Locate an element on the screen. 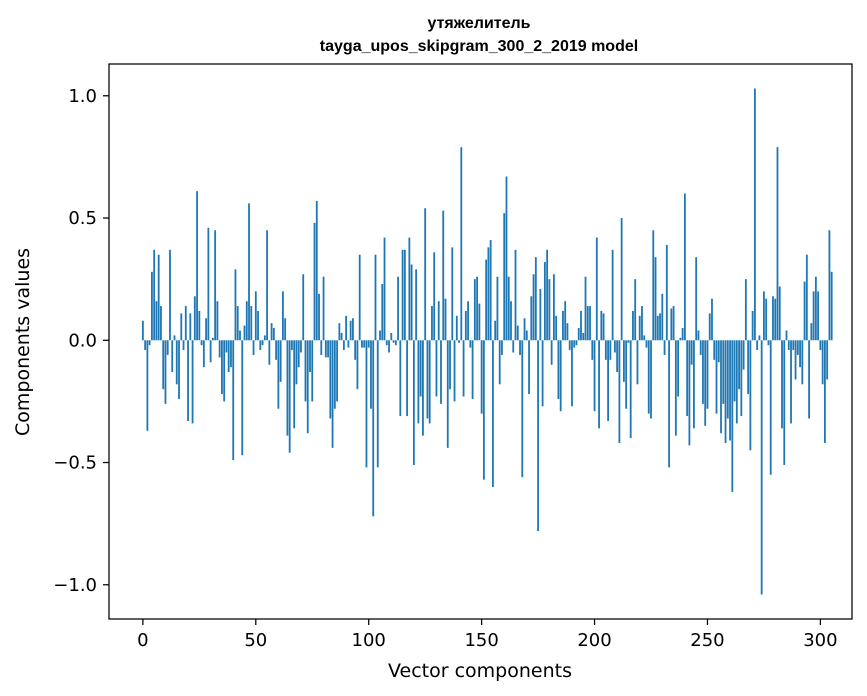 The width and height of the screenshot is (867, 696). x-axis-label: Vector components is located at coordinates (480, 671).